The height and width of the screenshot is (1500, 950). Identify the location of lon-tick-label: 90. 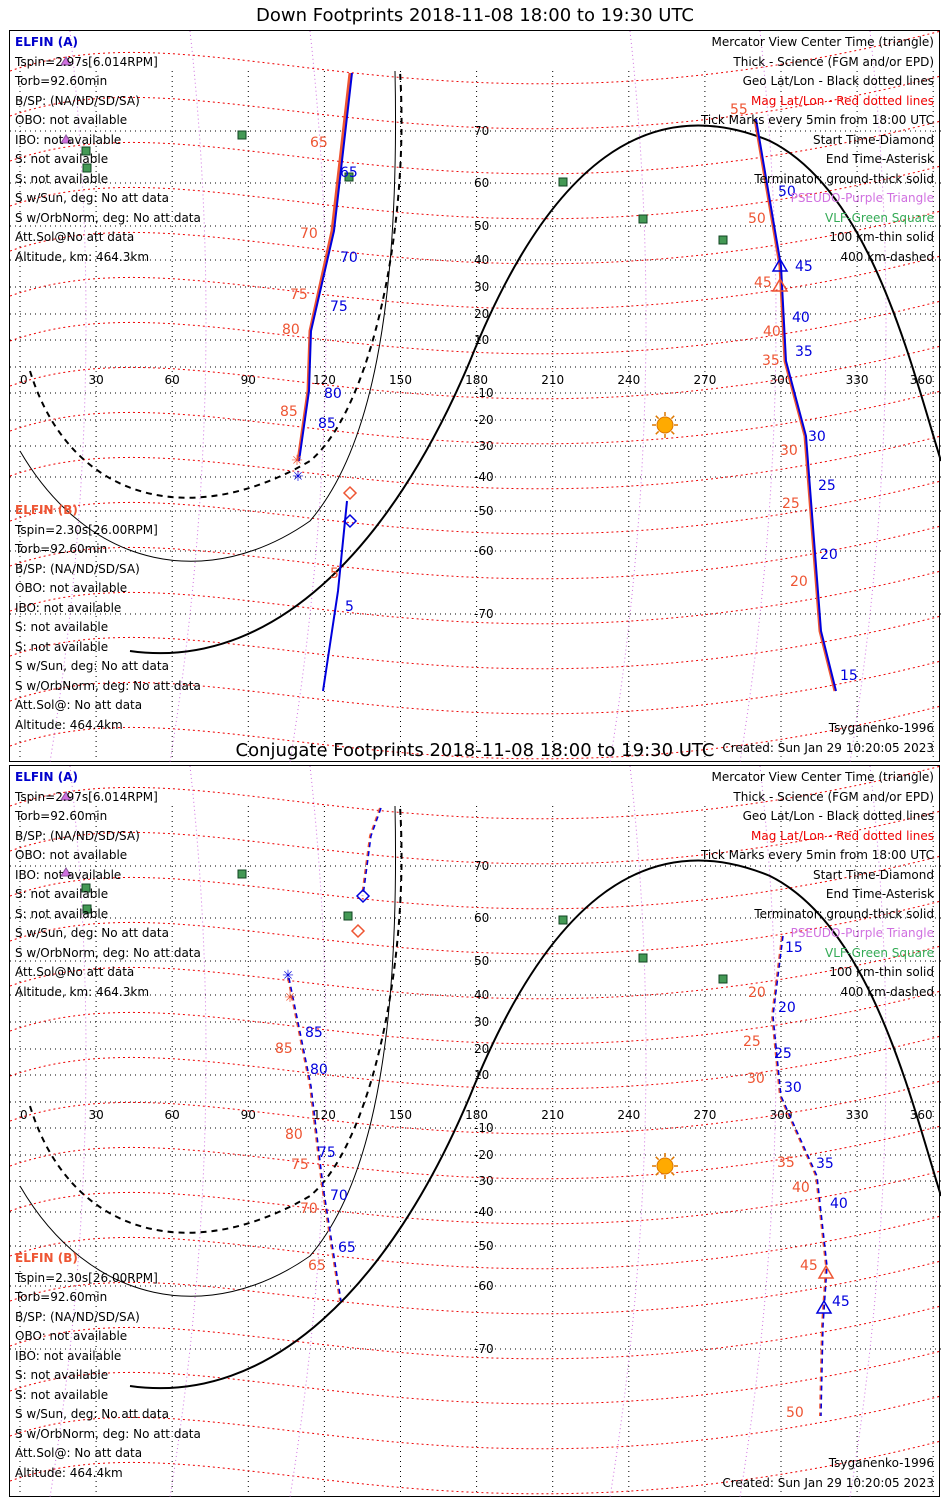
(248, 1115).